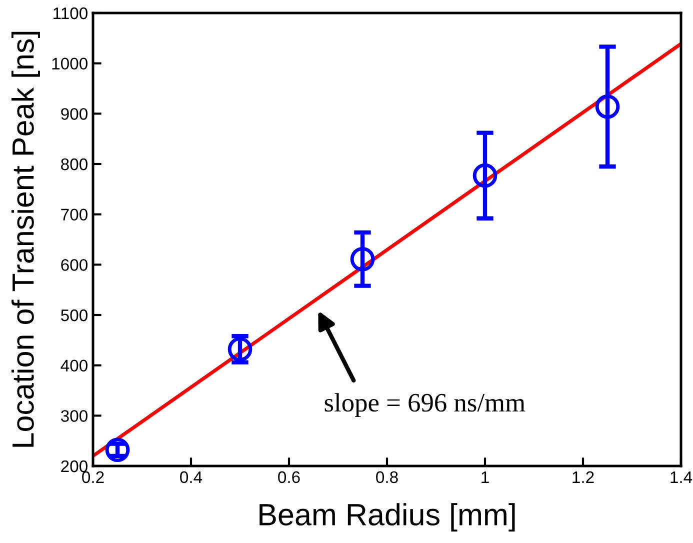 The height and width of the screenshot is (543, 693). Describe the element at coordinates (387, 517) in the screenshot. I see `x-axis-title: Beam Radius [mm]` at that location.